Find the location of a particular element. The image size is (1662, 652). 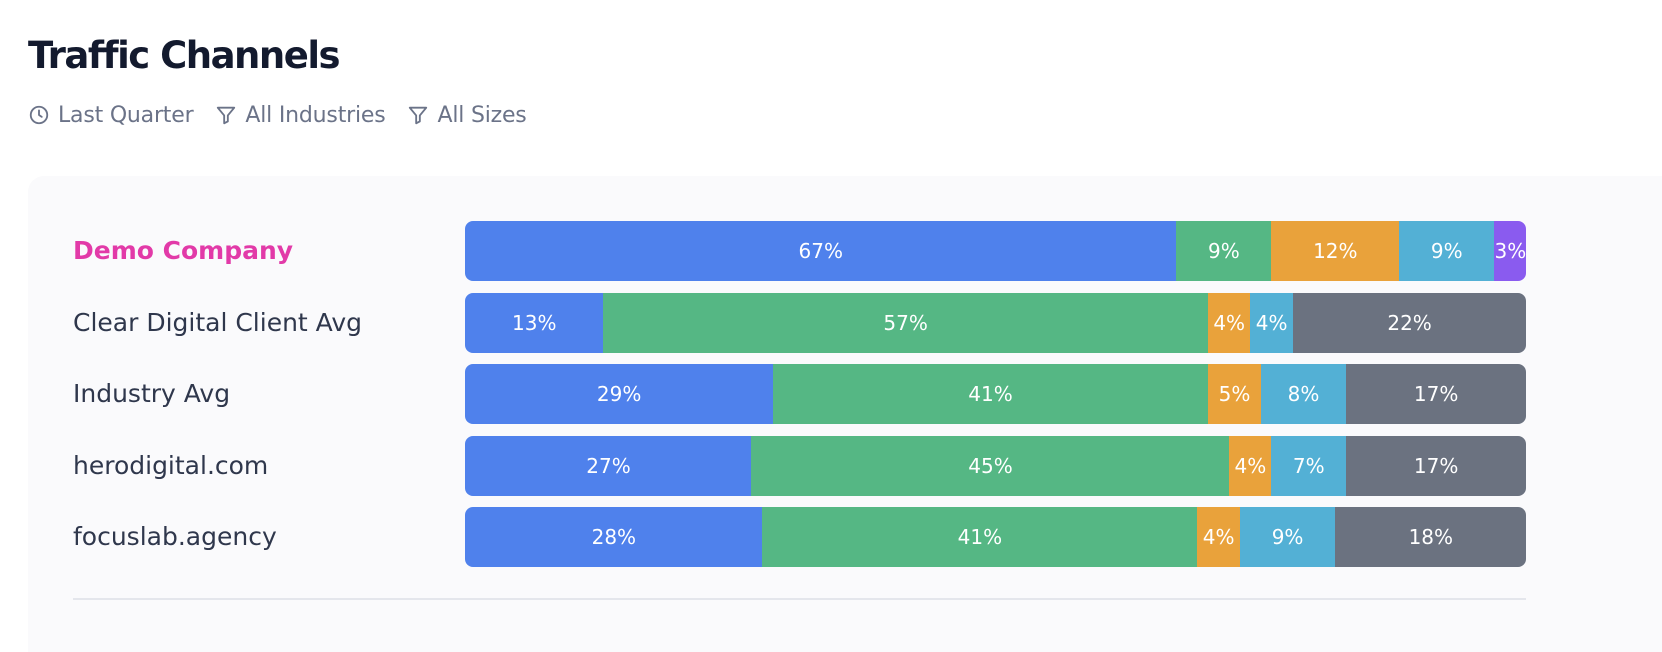

bar-segment: 12% is located at coordinates (1335, 251).